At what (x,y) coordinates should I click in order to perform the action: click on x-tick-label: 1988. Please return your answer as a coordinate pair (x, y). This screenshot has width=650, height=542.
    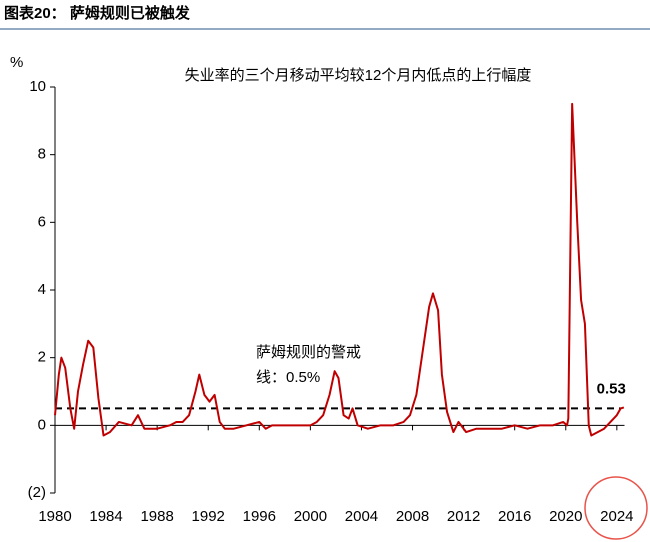
    Looking at the image, I should click on (156, 516).